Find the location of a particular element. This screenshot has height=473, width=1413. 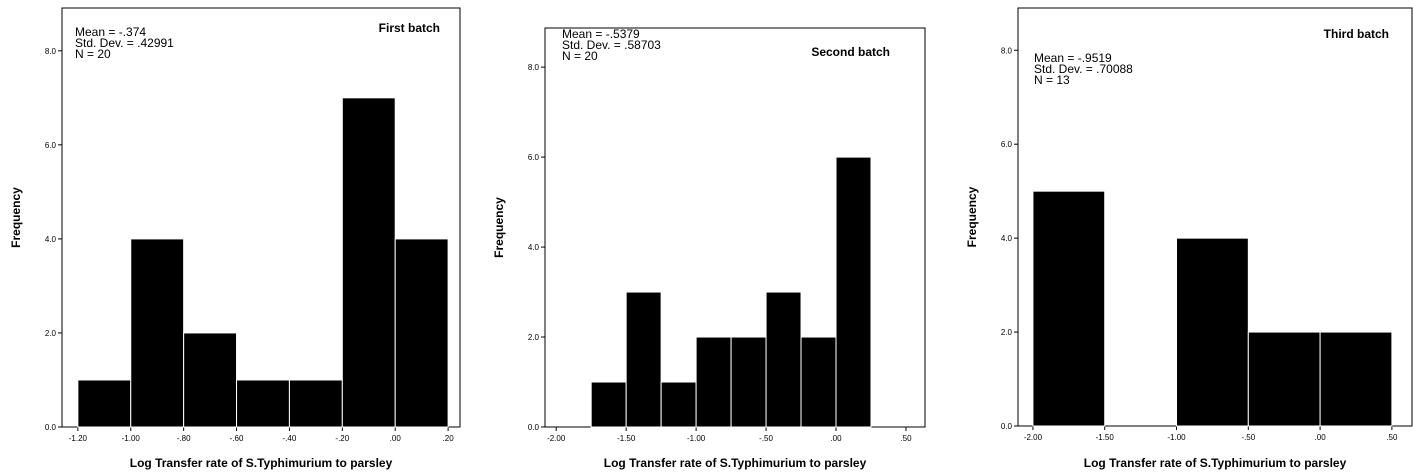

chart-title: Third batch is located at coordinates (1356, 34).